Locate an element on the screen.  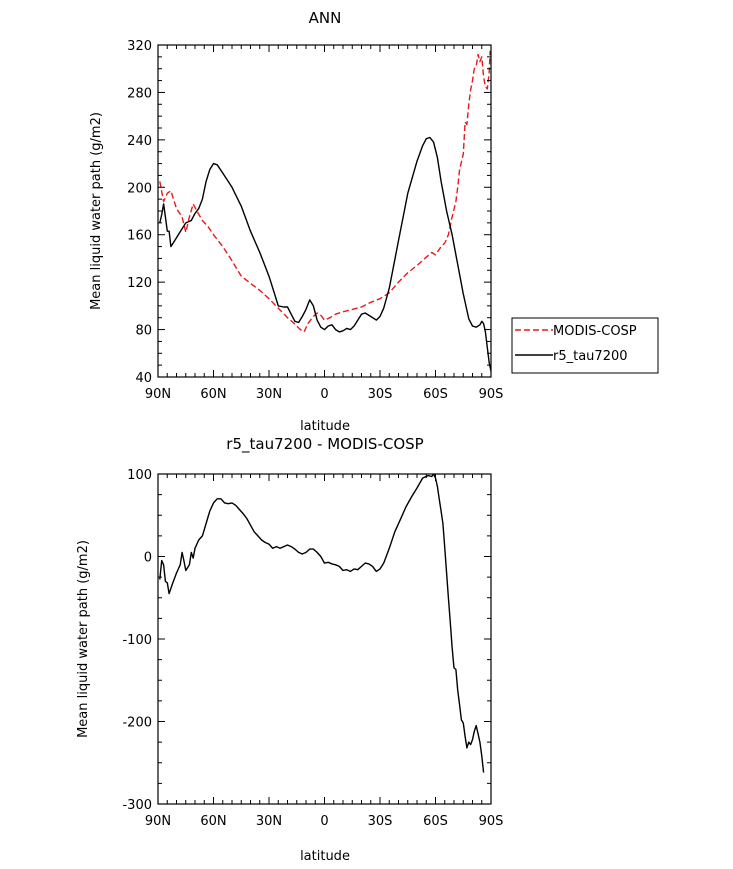
top-x-tick-label: 30N is located at coordinates (269, 394).